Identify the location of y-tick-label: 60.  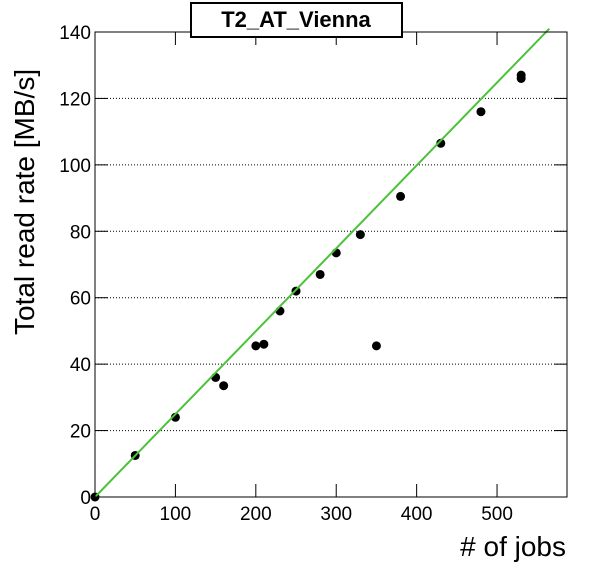
(80, 299).